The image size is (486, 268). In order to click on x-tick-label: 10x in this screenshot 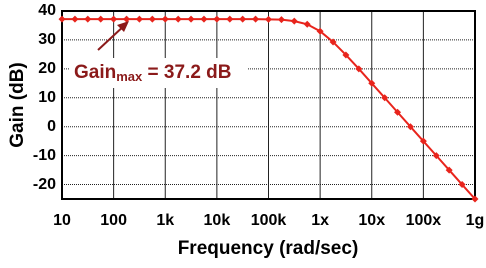, I will do `click(371, 220)`.